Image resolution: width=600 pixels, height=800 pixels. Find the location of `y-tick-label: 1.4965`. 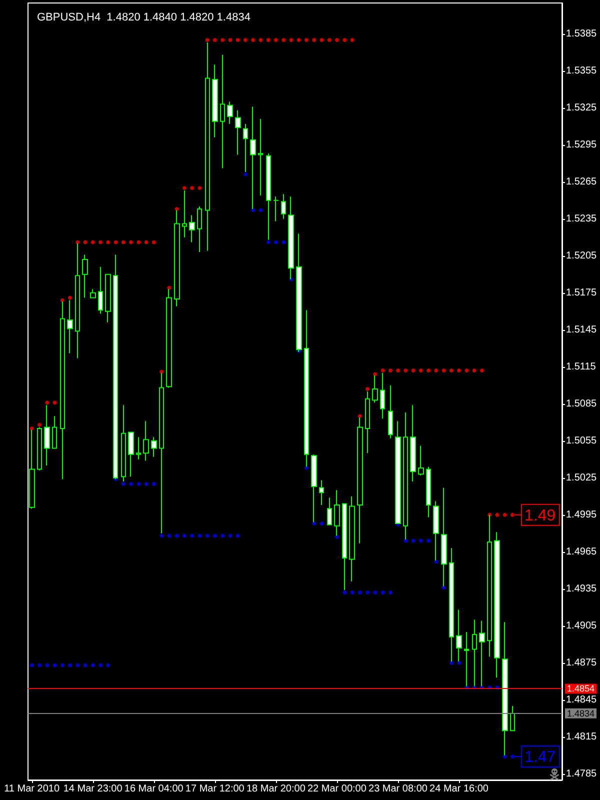

y-tick-label: 1.4965 is located at coordinates (582, 552).